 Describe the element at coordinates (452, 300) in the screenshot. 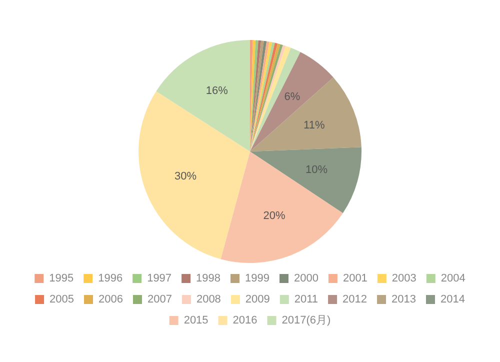

I see `legend-label: 2014` at that location.